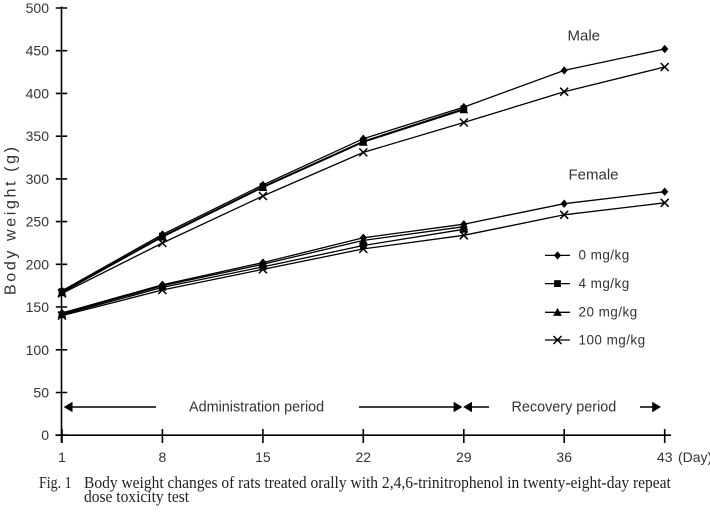 The image size is (710, 512). I want to click on svg-text: 300, so click(38, 179).